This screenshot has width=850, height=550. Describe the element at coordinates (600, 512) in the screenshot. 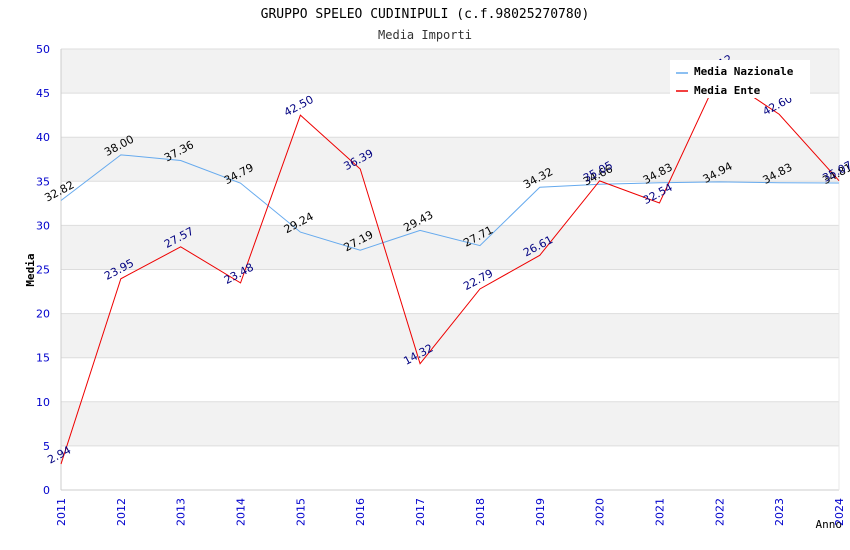

I see `x-tick-label: 2020` at that location.